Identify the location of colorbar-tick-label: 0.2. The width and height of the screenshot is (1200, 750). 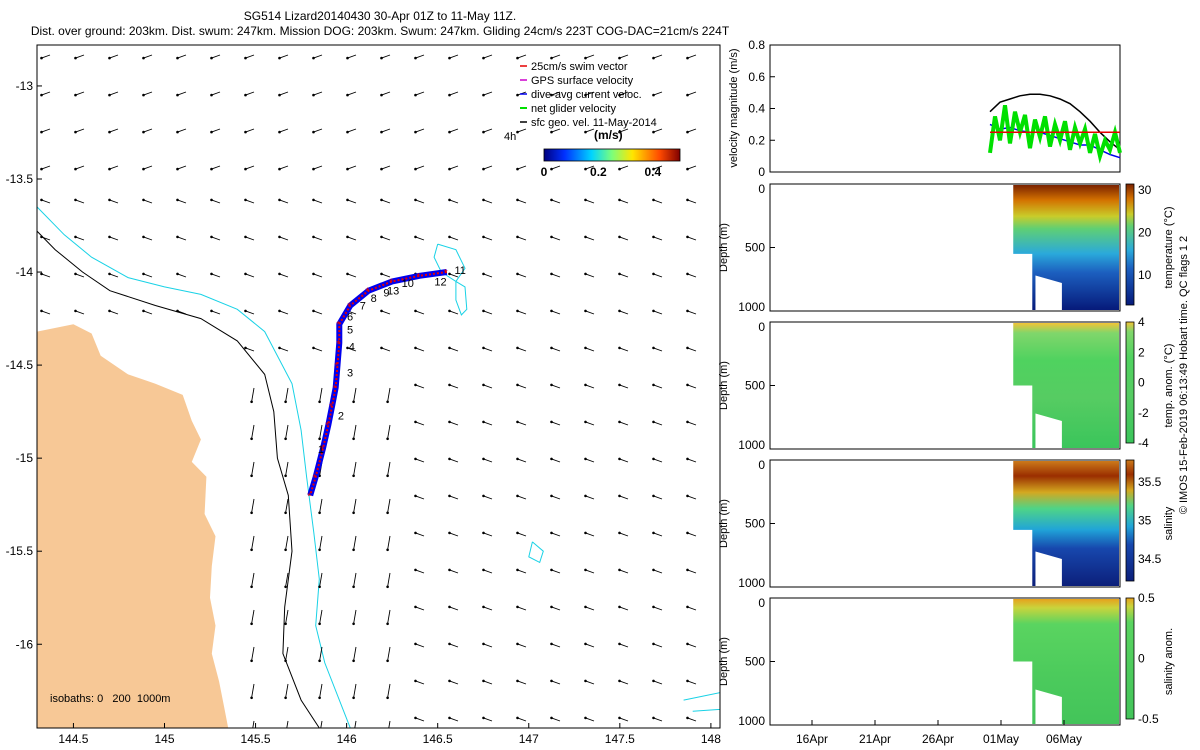
(598, 172).